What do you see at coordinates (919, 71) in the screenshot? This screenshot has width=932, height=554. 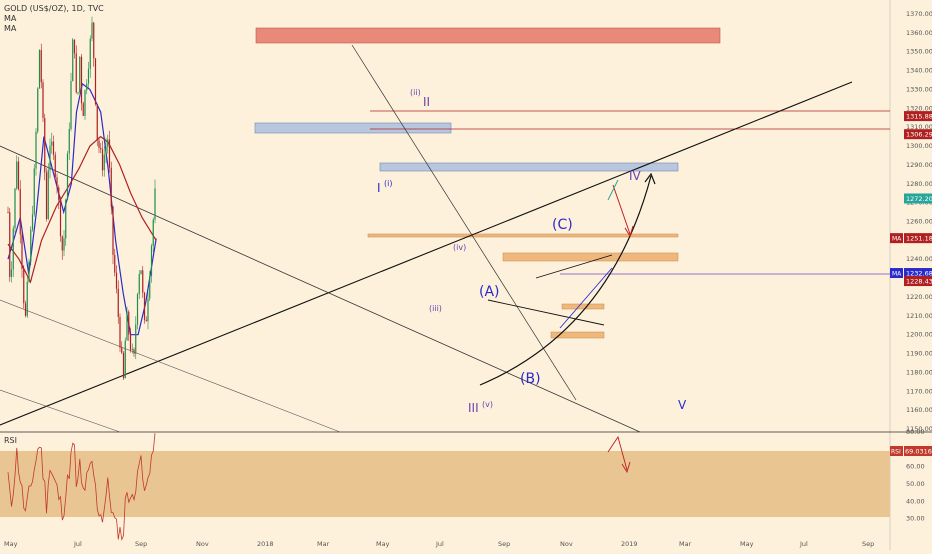 I see `price-tick-label: 1340.00` at bounding box center [919, 71].